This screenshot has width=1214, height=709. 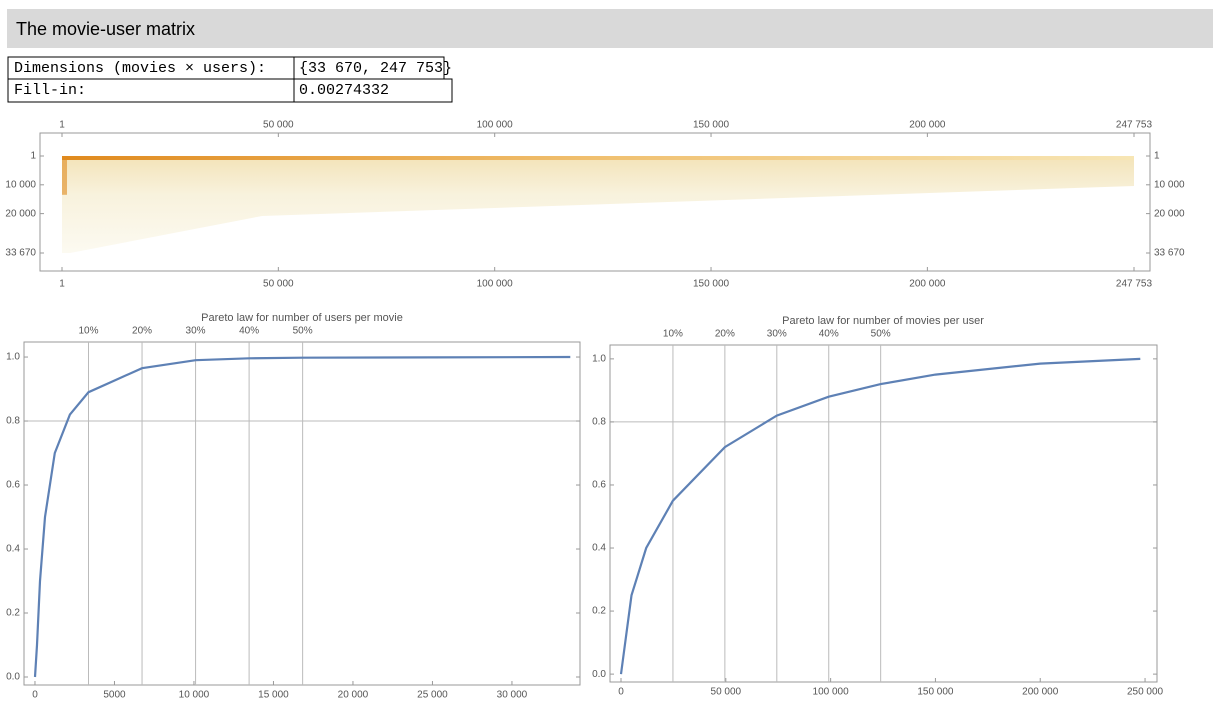 I want to click on x-tick-label: 20 000, so click(x=353, y=695).